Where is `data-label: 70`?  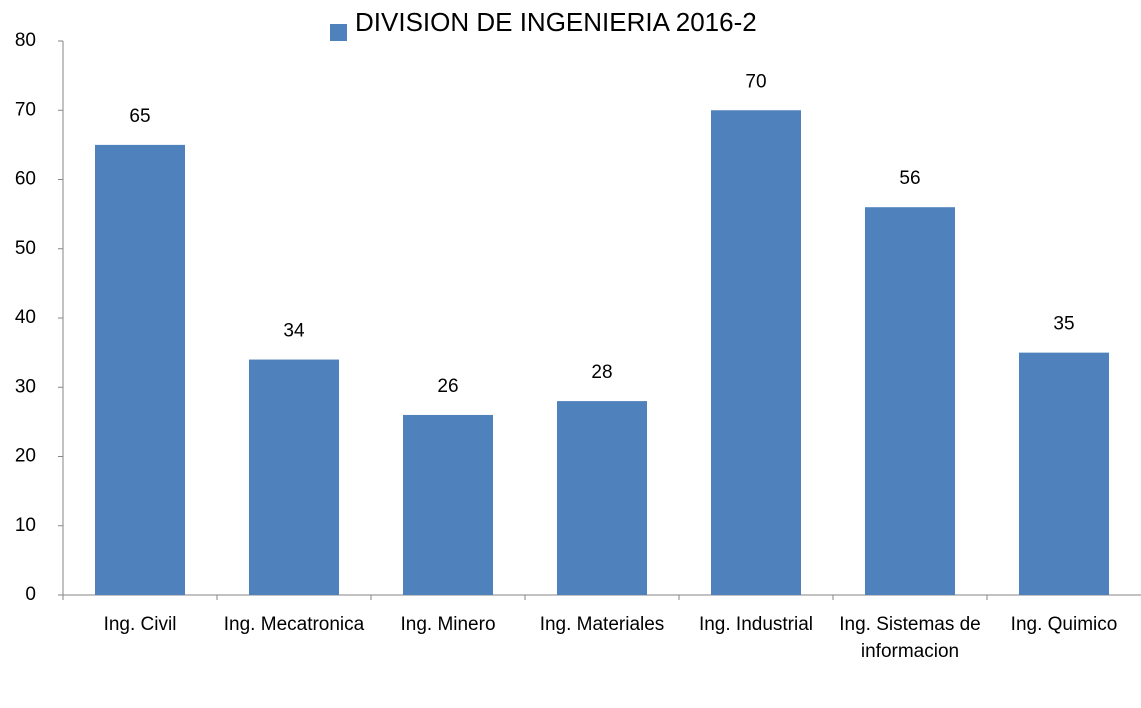
data-label: 70 is located at coordinates (755, 81).